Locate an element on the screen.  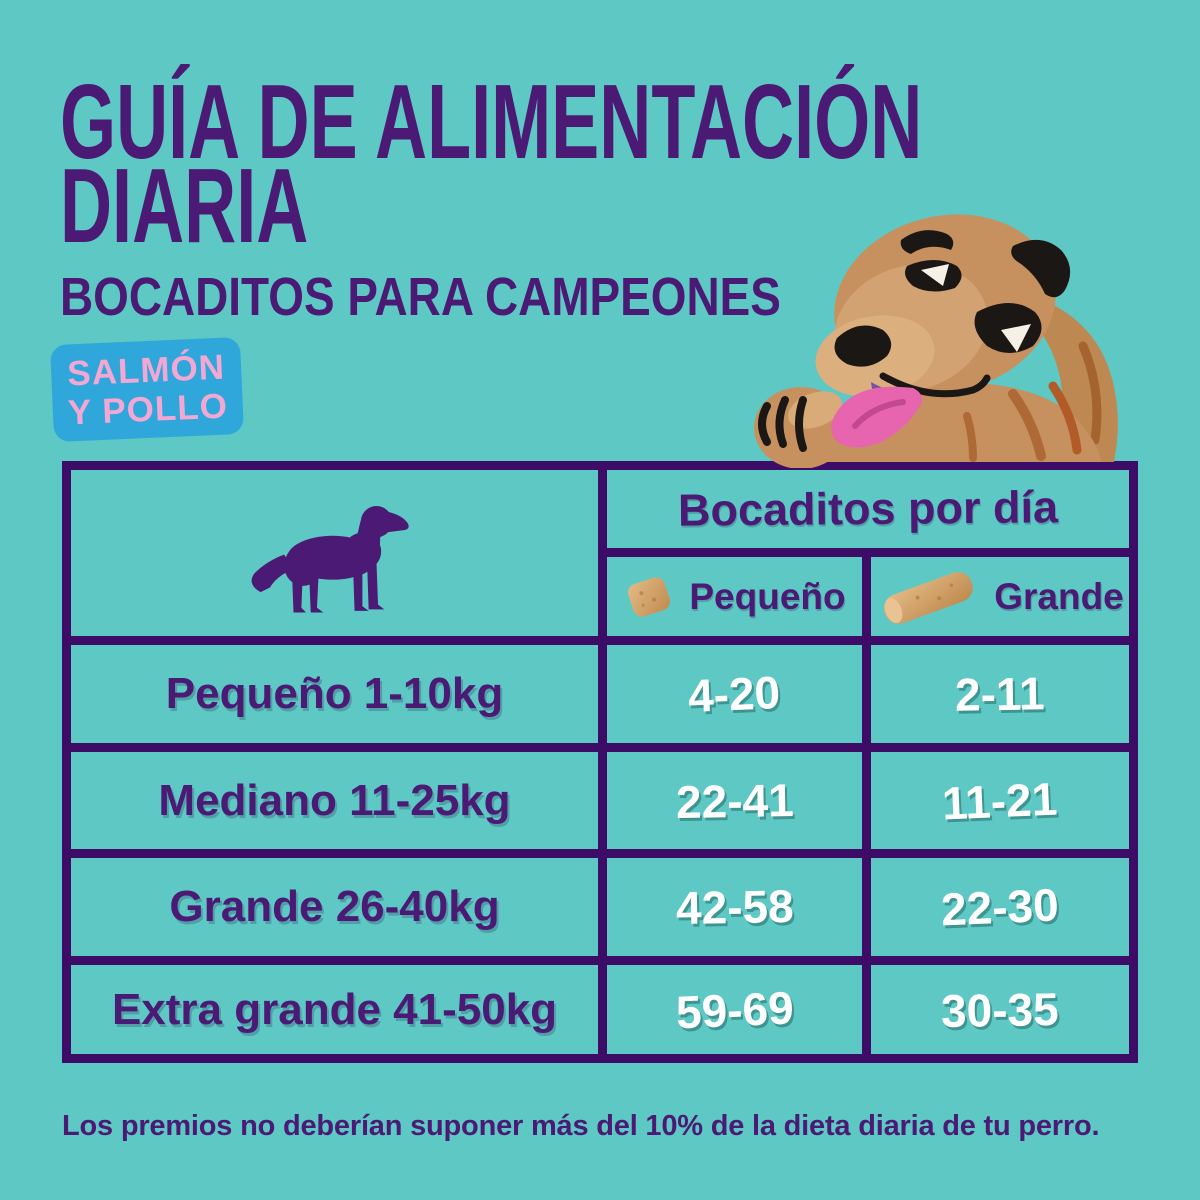
table-cell-value: 22-30 is located at coordinates (1000, 907).